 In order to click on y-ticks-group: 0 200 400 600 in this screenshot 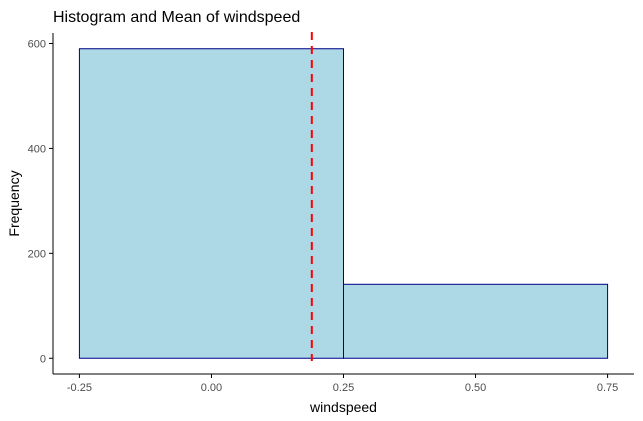, I will do `click(40, 201)`.